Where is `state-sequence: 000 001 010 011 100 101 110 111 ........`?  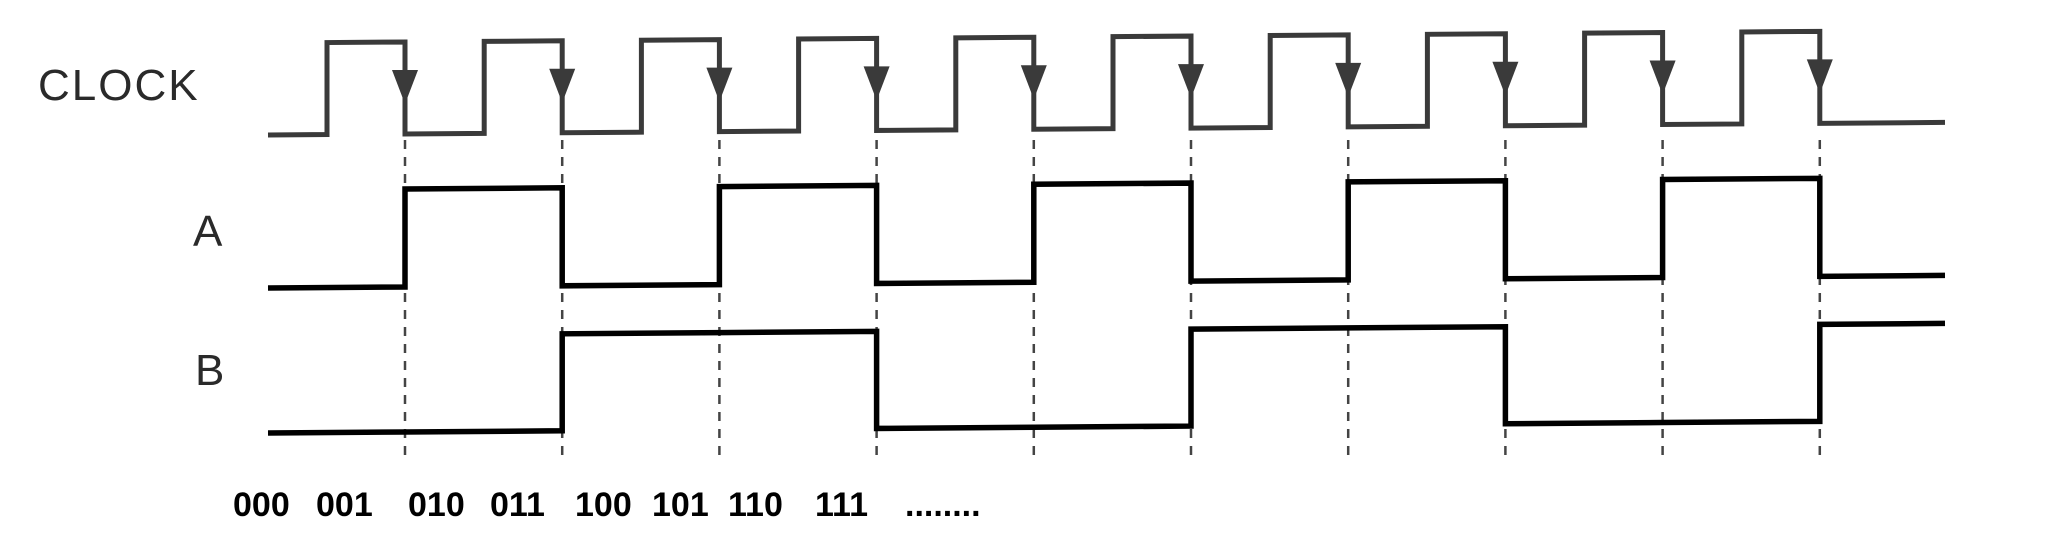 state-sequence: 000 001 010 011 100 101 110 111 ........ is located at coordinates (607, 505).